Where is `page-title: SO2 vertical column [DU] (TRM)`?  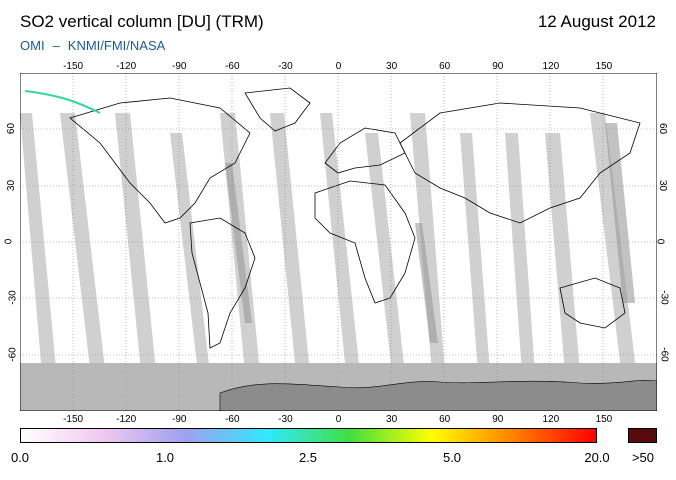
page-title: SO2 vertical column [DU] (TRM) is located at coordinates (142, 21).